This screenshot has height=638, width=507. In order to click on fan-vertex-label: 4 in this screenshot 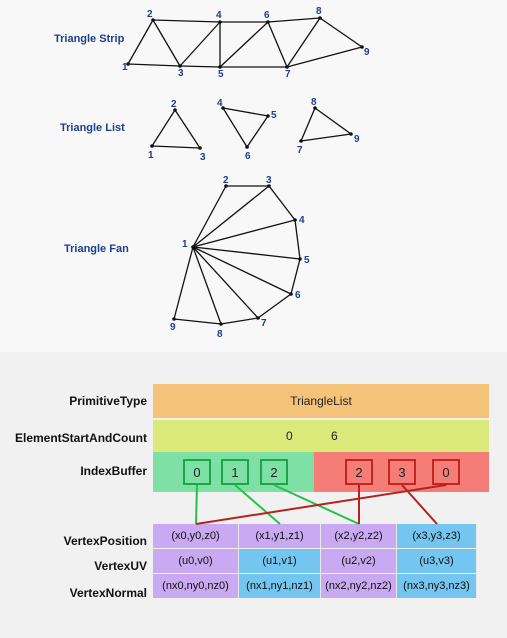, I will do `click(302, 220)`.